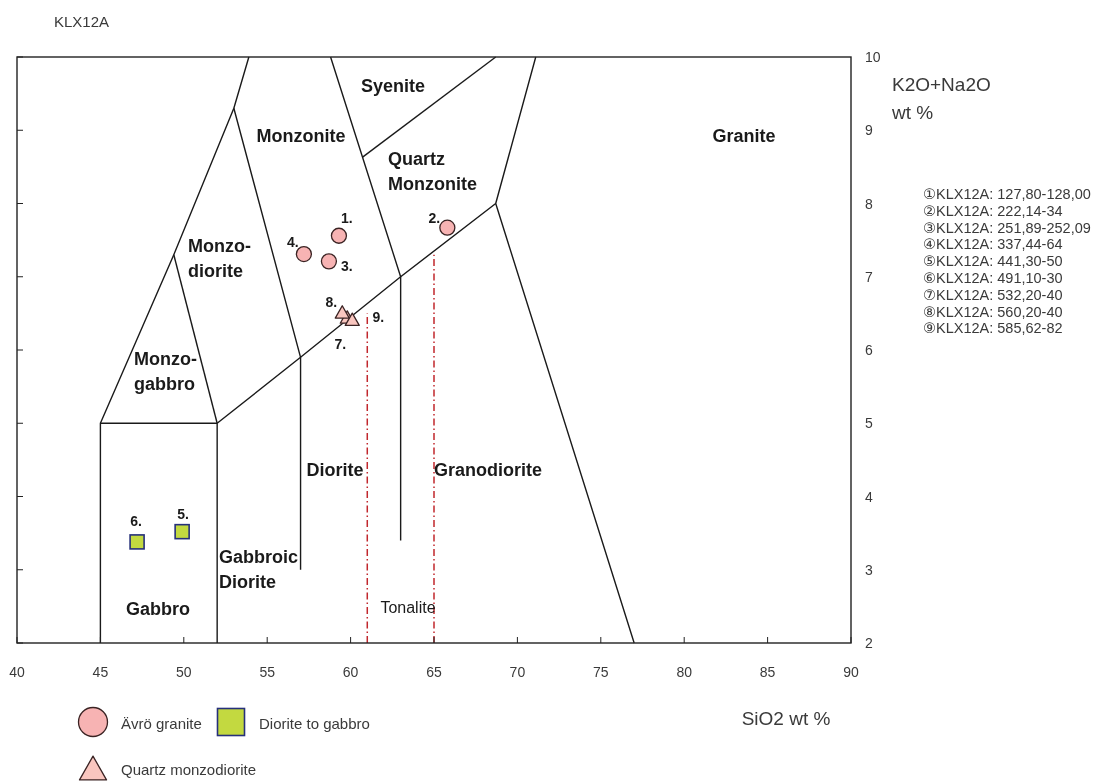 The width and height of the screenshot is (1105, 783). Describe the element at coordinates (1007, 227) in the screenshot. I see `text: ③KLX12A: 251,89-252,09` at that location.